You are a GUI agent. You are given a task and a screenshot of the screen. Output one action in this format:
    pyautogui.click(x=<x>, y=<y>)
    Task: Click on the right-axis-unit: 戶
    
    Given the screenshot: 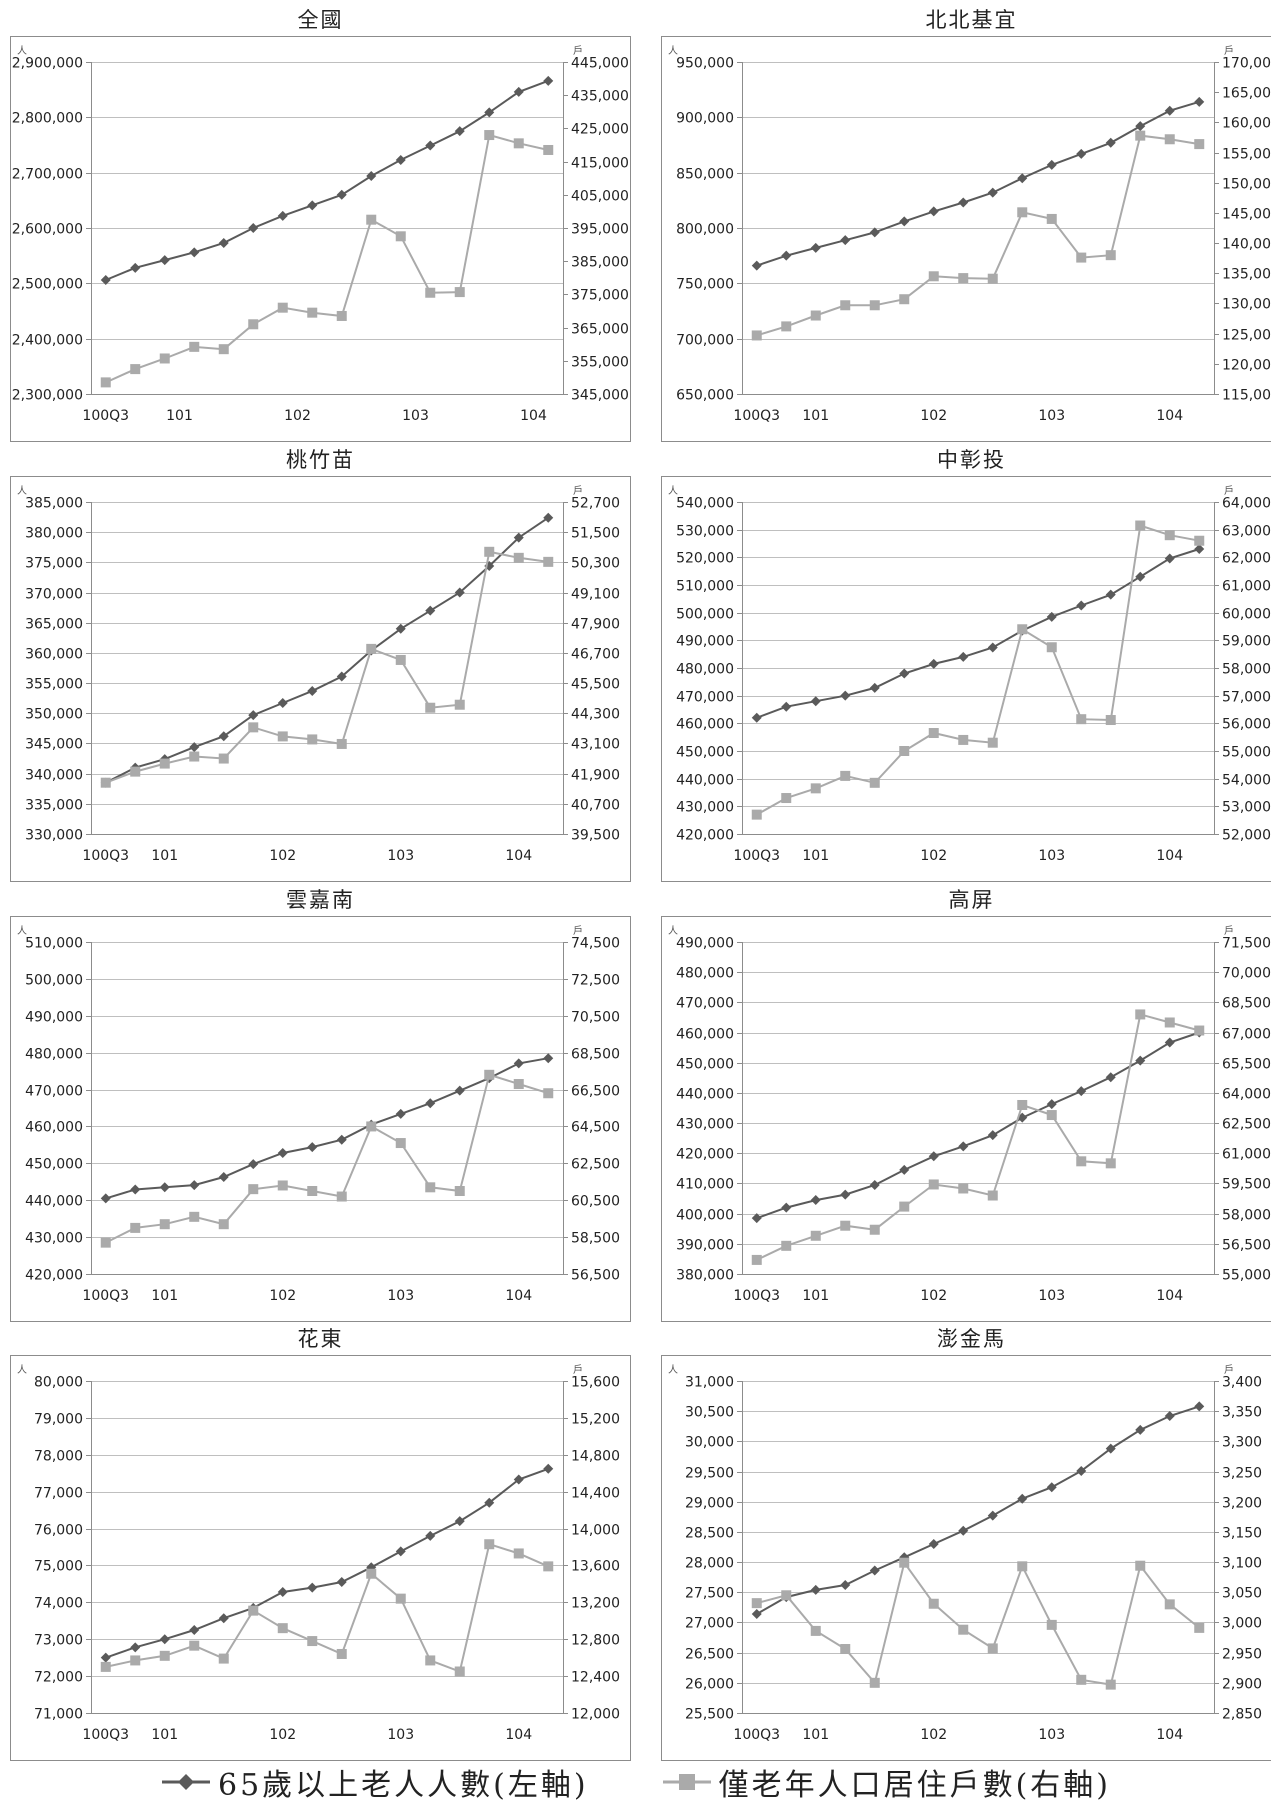 What is the action you would take?
    pyautogui.click(x=1229, y=491)
    